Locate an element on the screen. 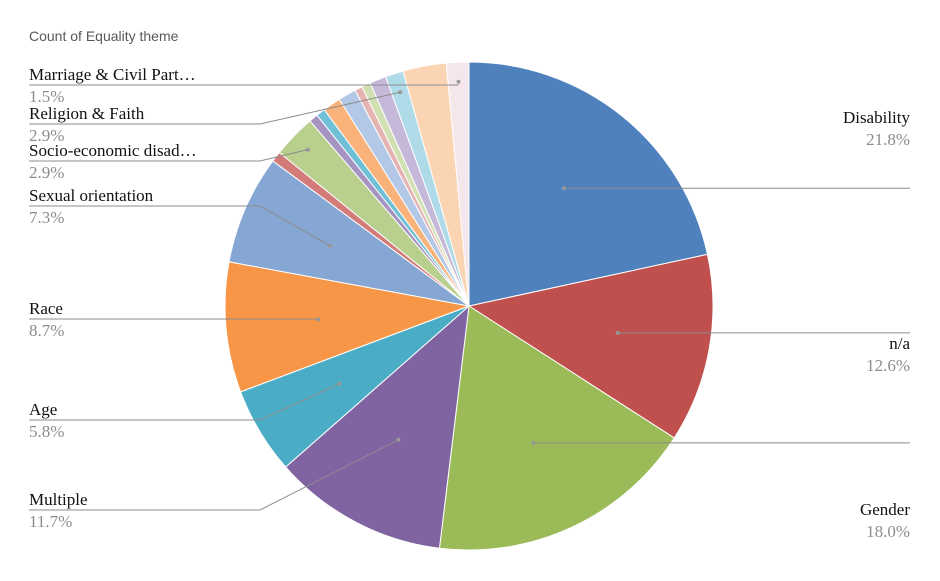  slice-percent-sexual-orientation: 7.3% is located at coordinates (46, 217).